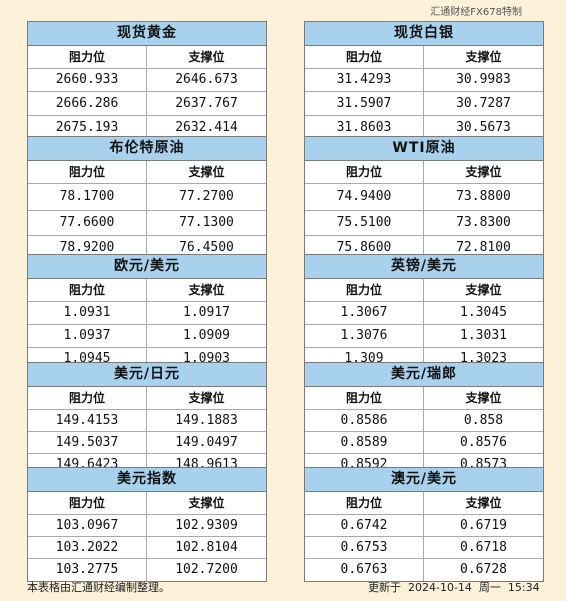 The width and height of the screenshot is (566, 601). Describe the element at coordinates (87, 104) in the screenshot. I see `resistance-cell: 2666.286` at that location.